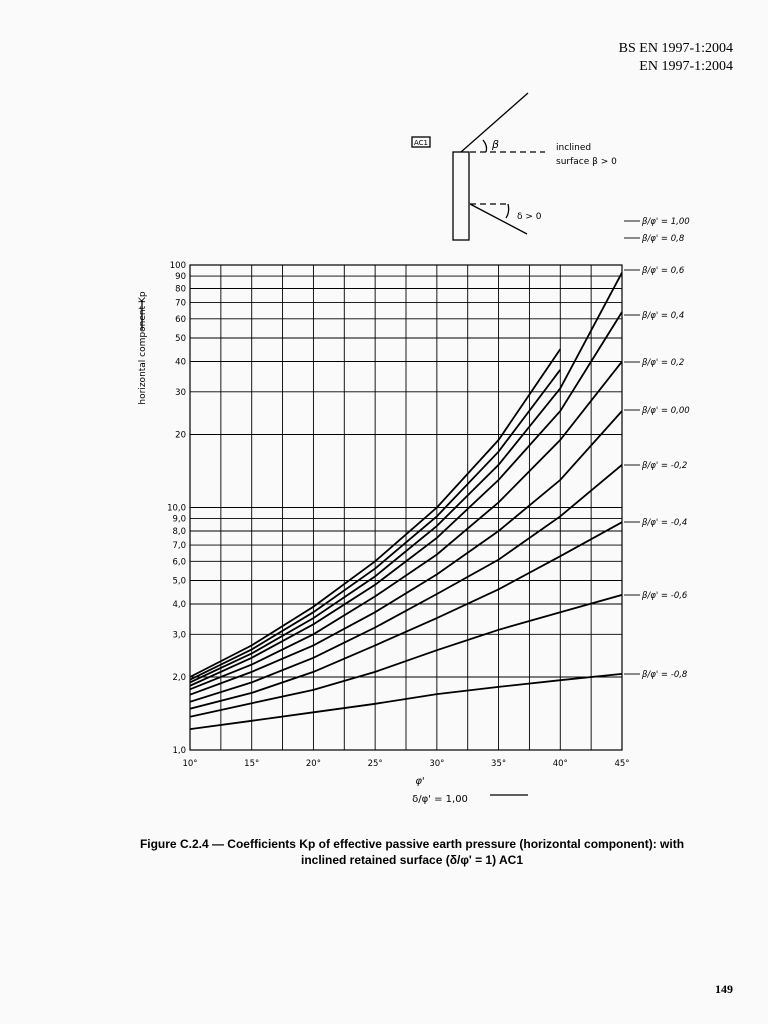 This screenshot has height=1024, width=768. What do you see at coordinates (179, 678) in the screenshot?
I see `y-tick-label: 2,0` at bounding box center [179, 678].